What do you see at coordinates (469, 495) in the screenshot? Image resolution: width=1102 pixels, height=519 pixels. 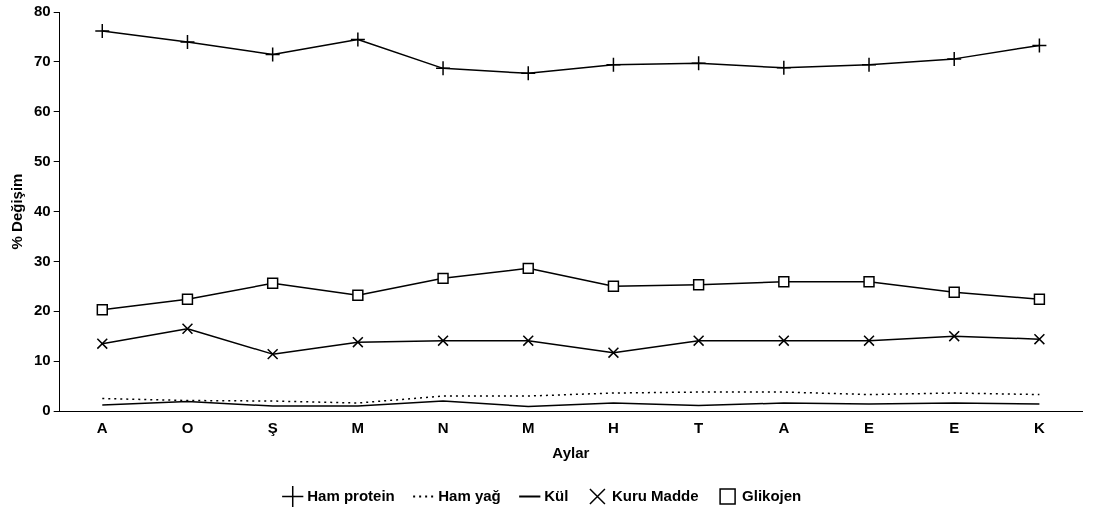 I see `legend-label: Ham yağ` at bounding box center [469, 495].